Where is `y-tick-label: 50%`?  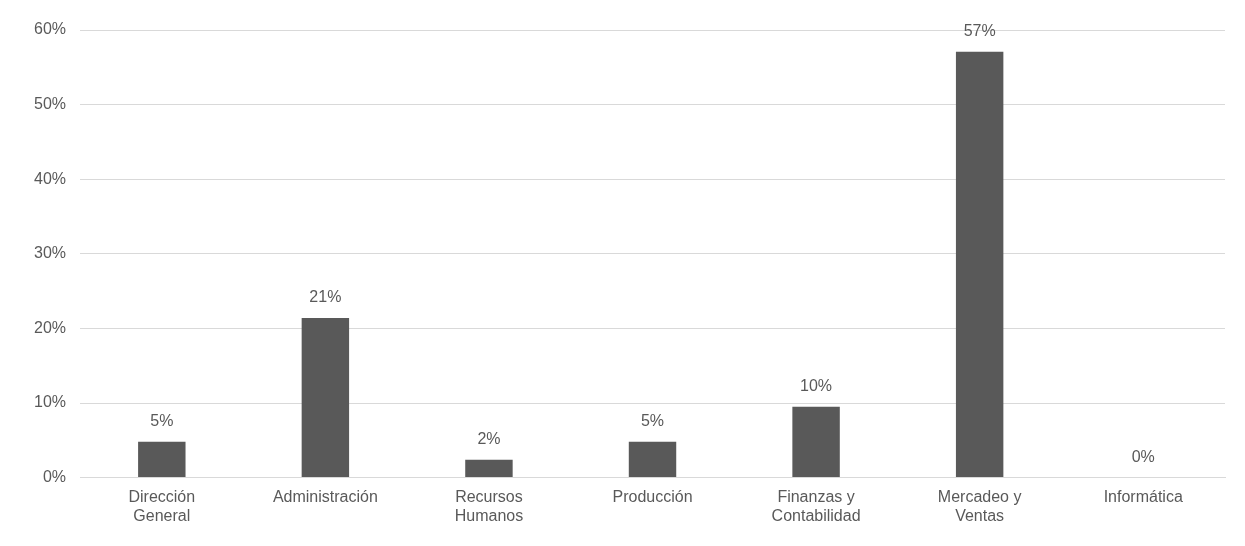 y-tick-label: 50% is located at coordinates (50, 104).